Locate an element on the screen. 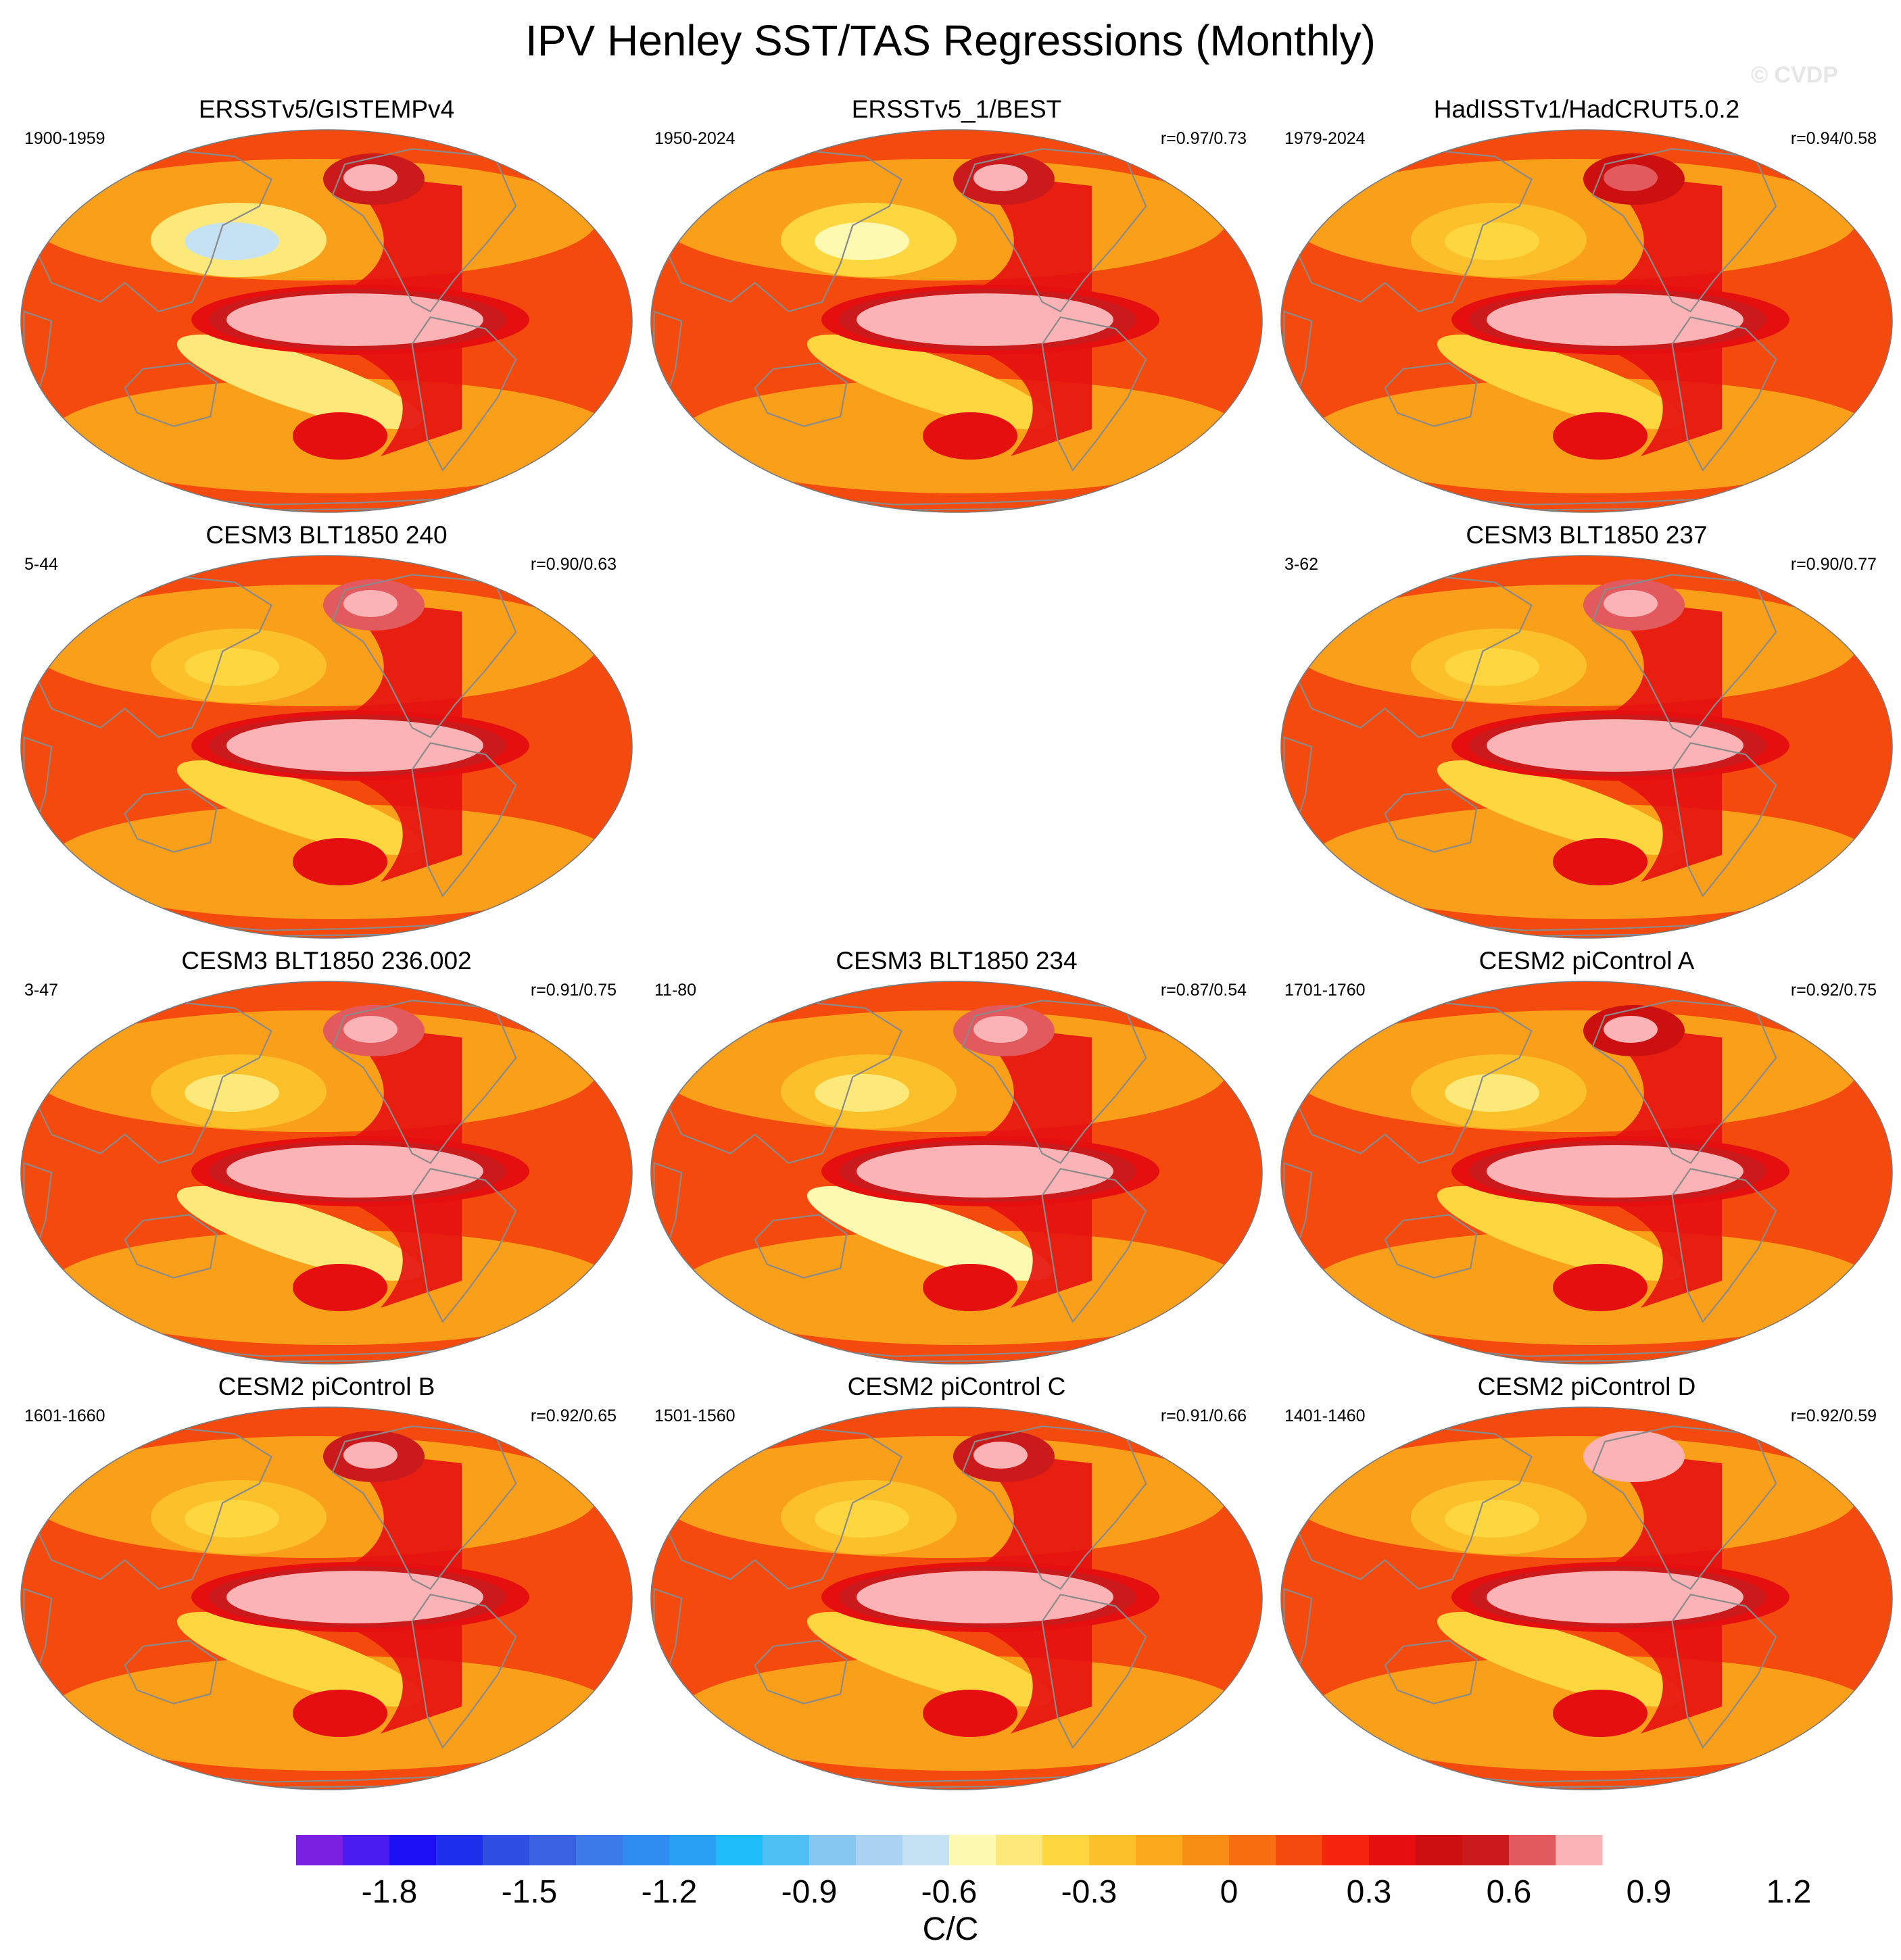 Image resolution: width=1901 pixels, height=1960 pixels. panel-title: CESM3 BLT1850 237 is located at coordinates (1587, 535).